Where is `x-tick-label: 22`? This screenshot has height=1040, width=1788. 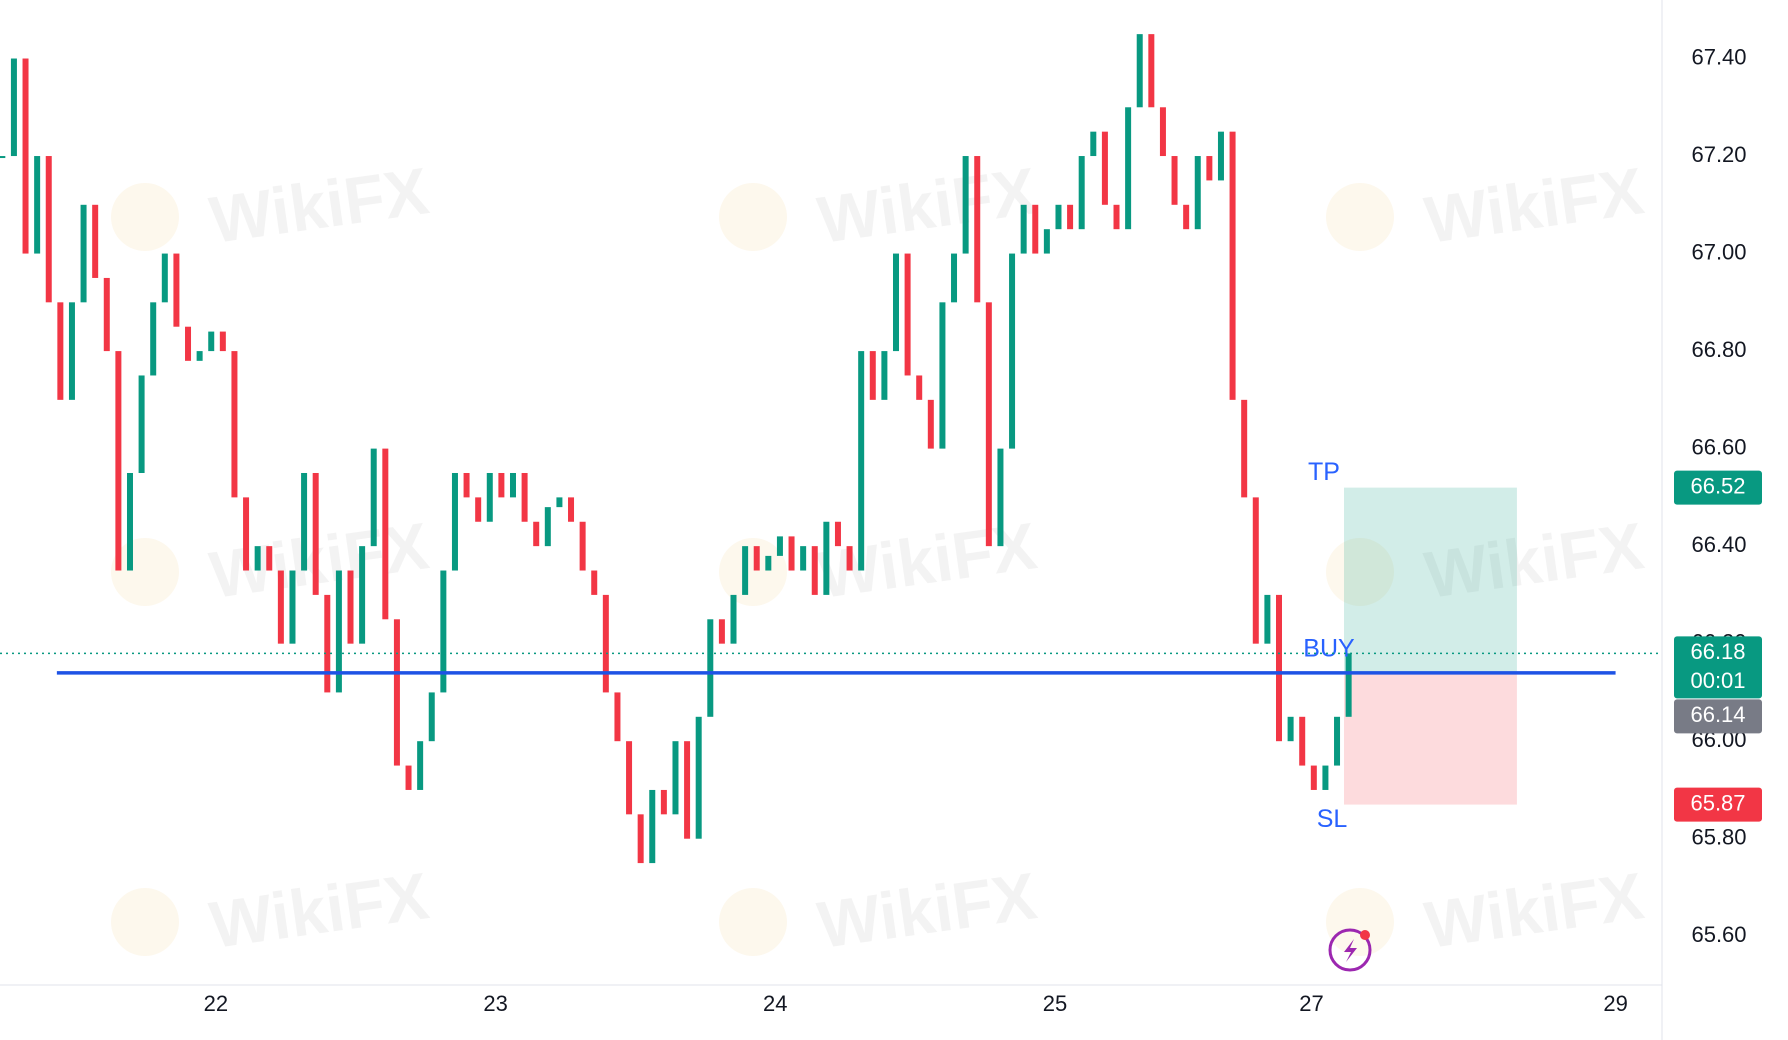
x-tick-label: 22 is located at coordinates (216, 1003).